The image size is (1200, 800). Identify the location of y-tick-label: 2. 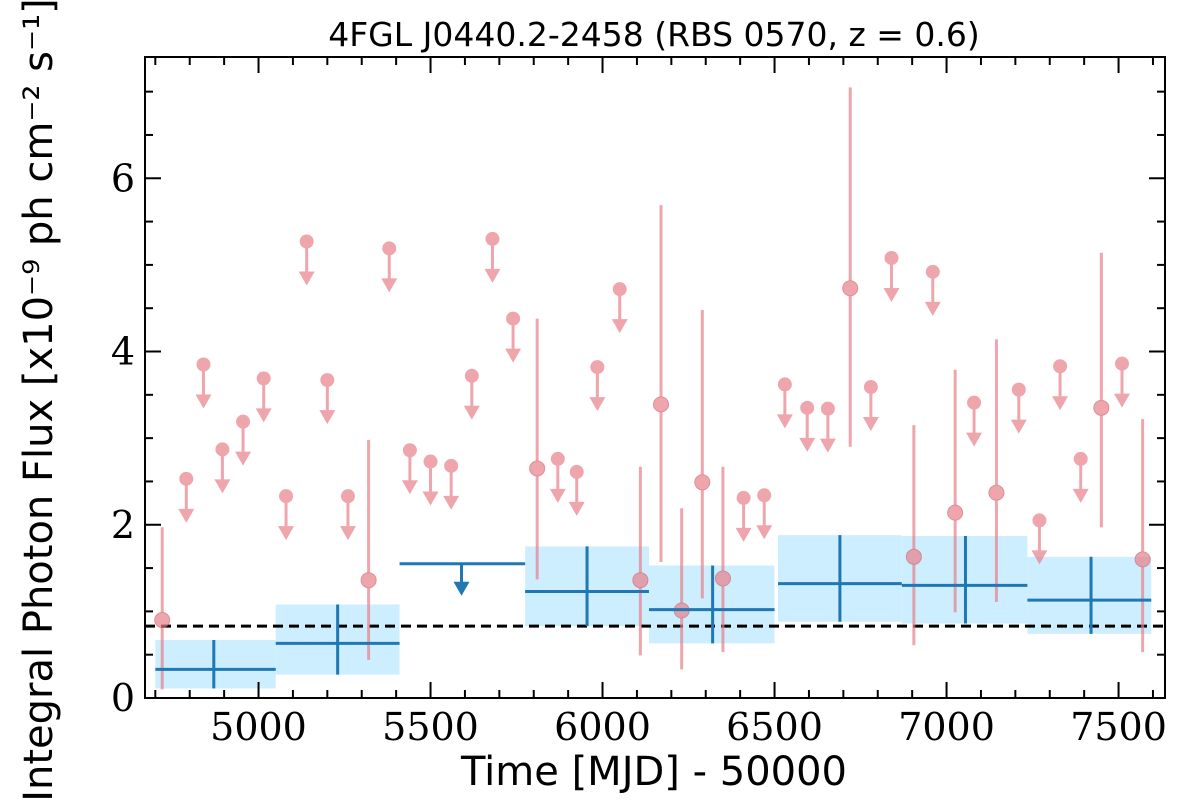
(123, 525).